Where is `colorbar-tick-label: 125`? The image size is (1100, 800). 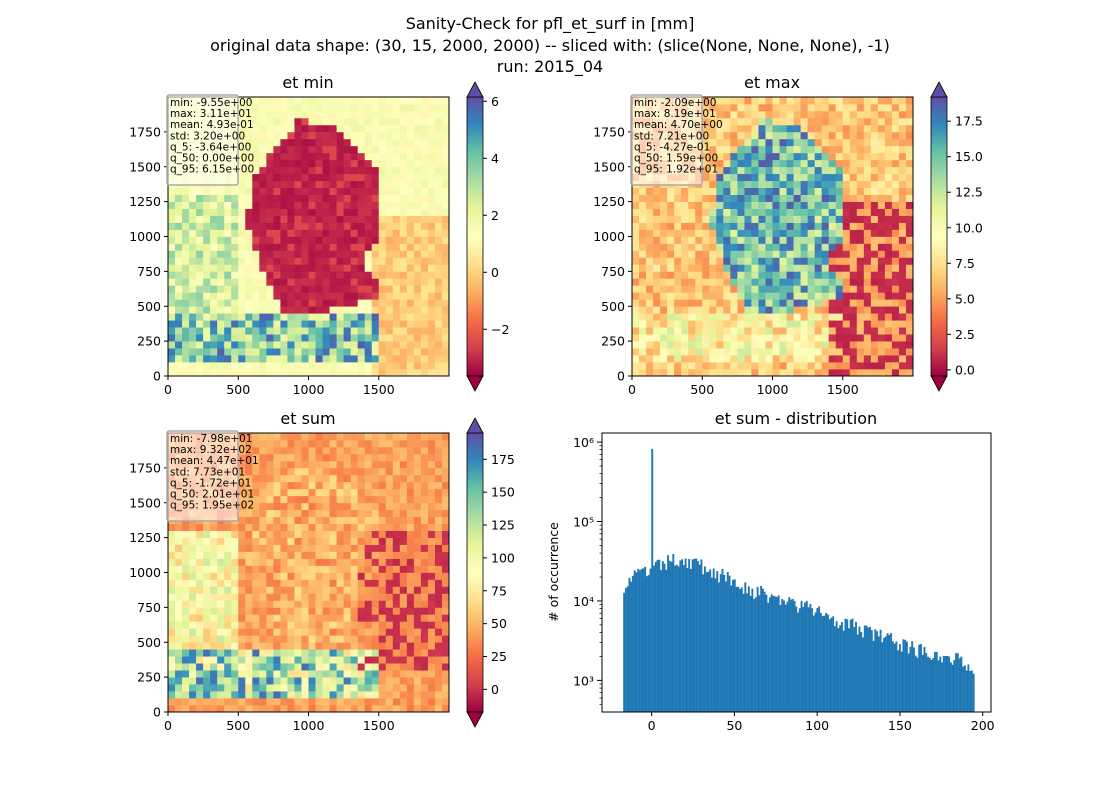 colorbar-tick-label: 125 is located at coordinates (503, 525).